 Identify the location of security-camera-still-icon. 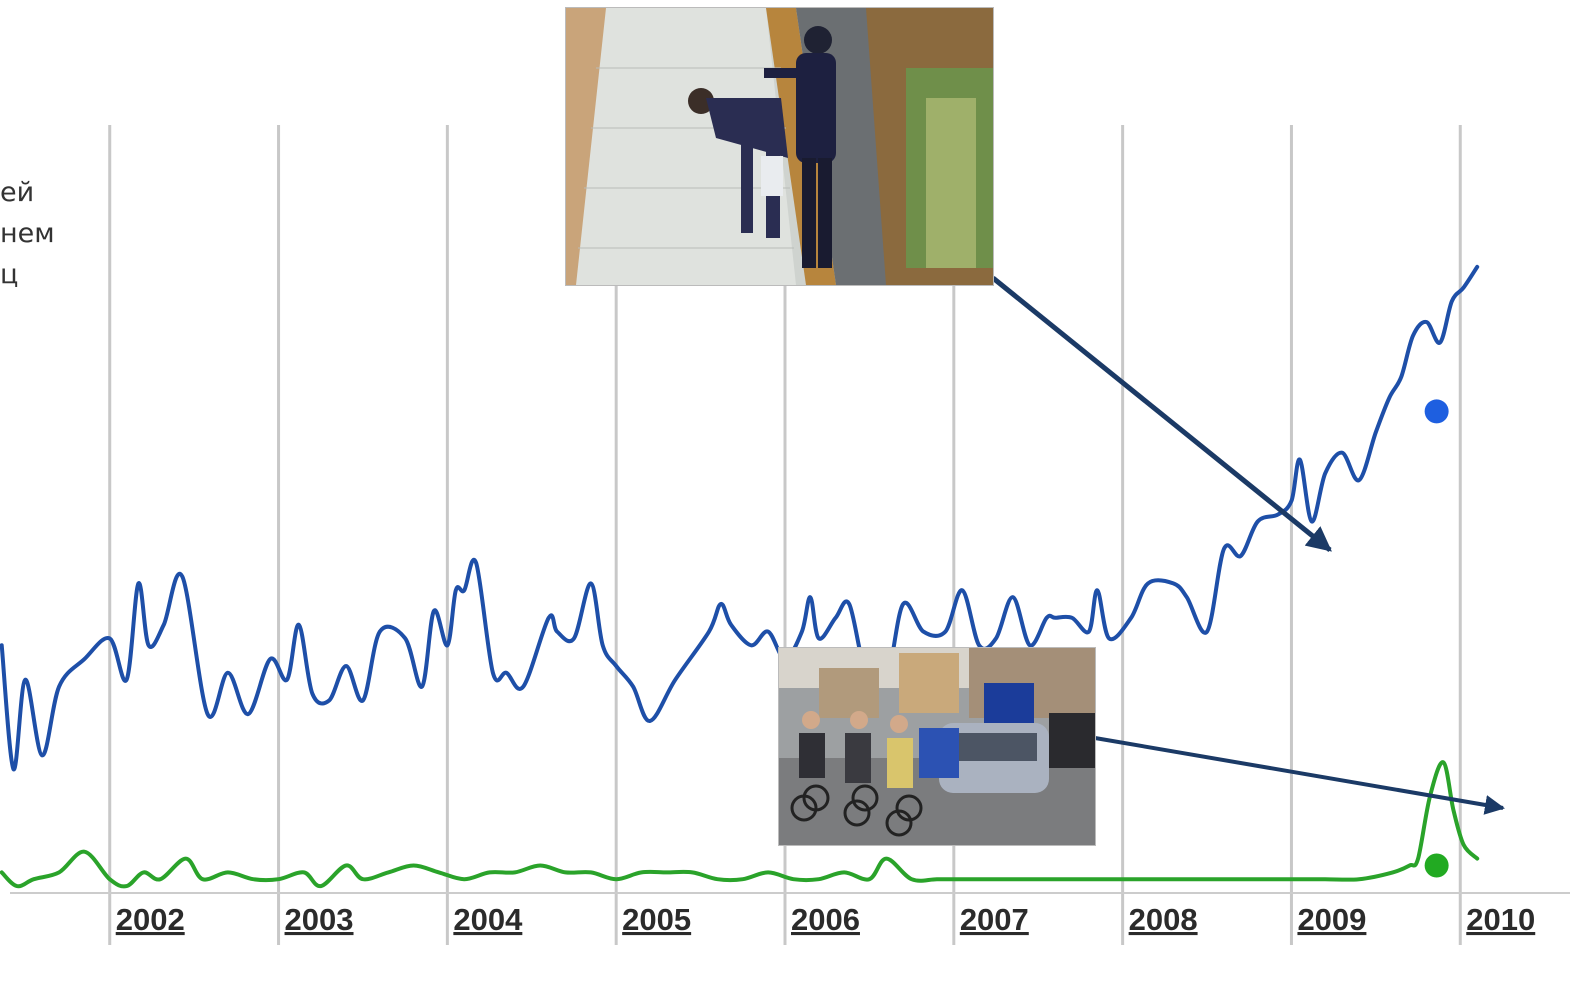
(779, 146).